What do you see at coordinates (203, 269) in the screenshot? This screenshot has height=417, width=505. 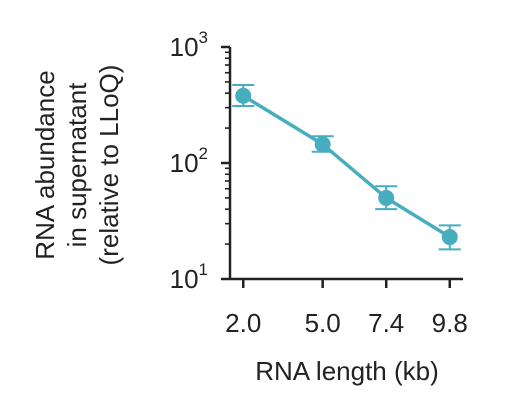 I see `y-tick-exponent: 1` at bounding box center [203, 269].